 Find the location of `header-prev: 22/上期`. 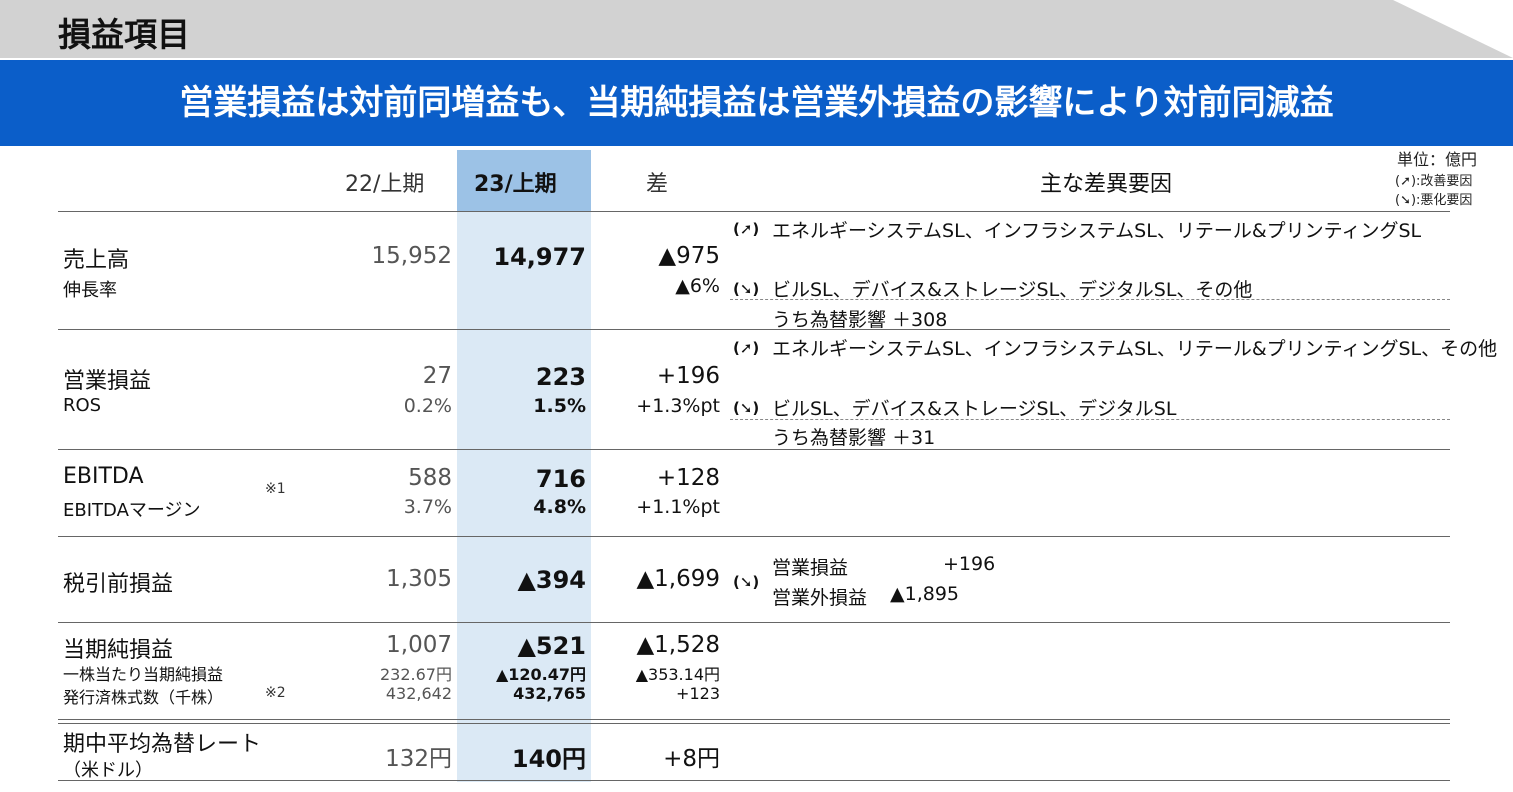

header-prev: 22/上期 is located at coordinates (385, 184).